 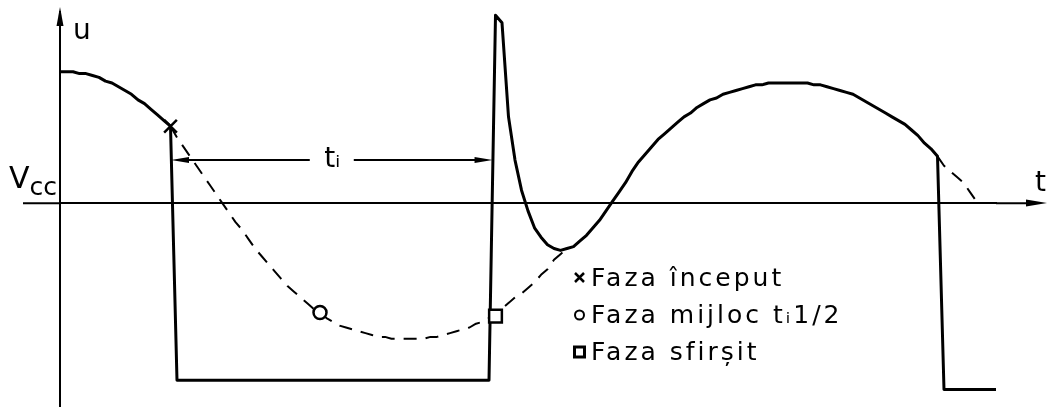 I want to click on annotation: tᵢ, so click(x=332, y=158).